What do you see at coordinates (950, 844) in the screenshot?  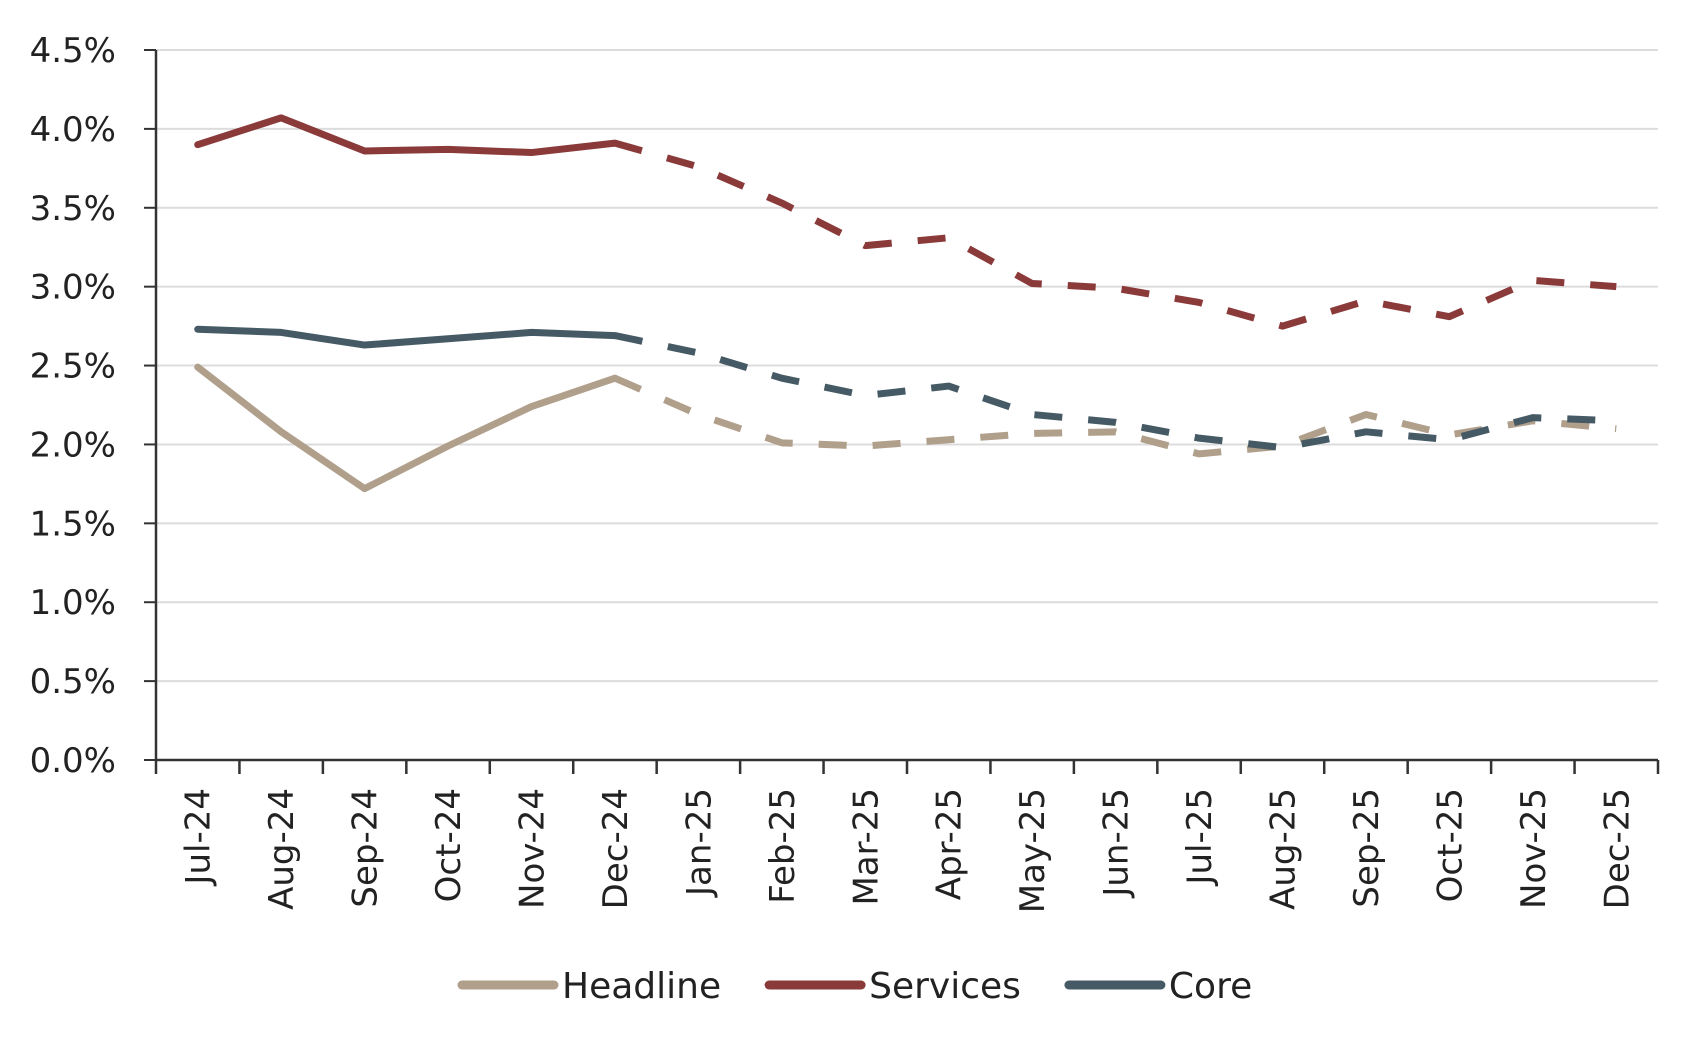 I see `x-tick-label: Apr-25` at bounding box center [950, 844].